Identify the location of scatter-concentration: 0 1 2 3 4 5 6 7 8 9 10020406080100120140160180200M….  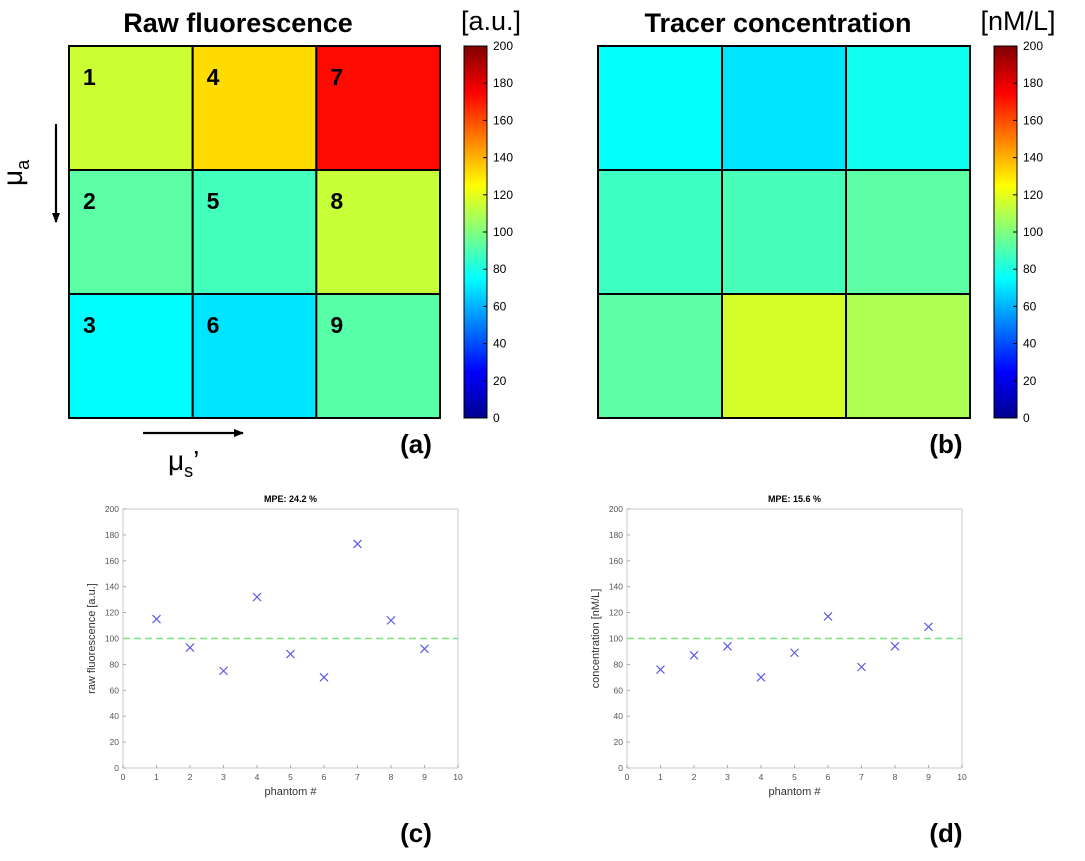
(778, 646).